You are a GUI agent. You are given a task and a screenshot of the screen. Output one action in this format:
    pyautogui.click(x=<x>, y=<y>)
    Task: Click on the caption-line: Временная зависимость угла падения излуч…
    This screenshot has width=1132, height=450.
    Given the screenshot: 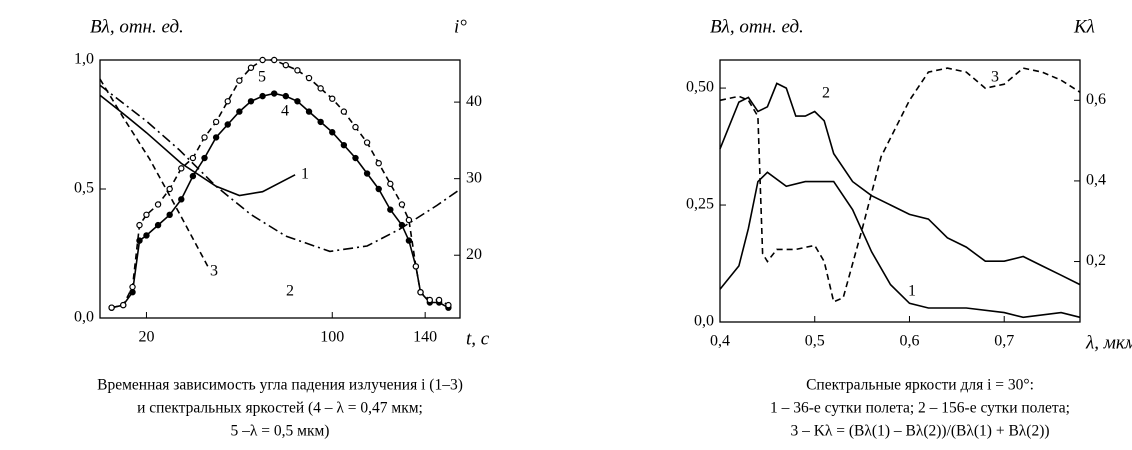 What is the action you would take?
    pyautogui.click(x=280, y=385)
    